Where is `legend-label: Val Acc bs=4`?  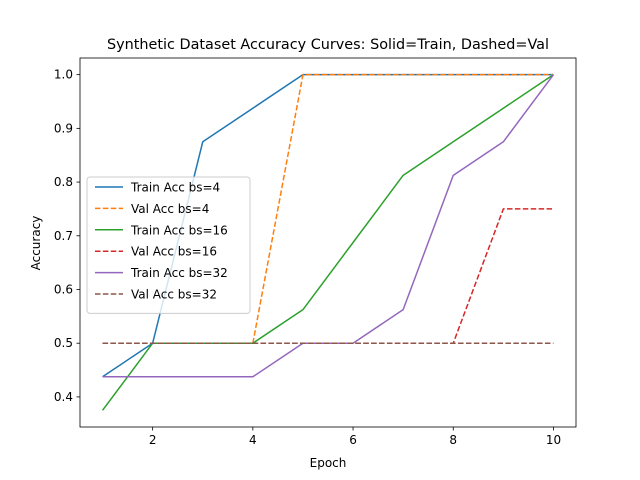 legend-label: Val Acc bs=4 is located at coordinates (170, 209).